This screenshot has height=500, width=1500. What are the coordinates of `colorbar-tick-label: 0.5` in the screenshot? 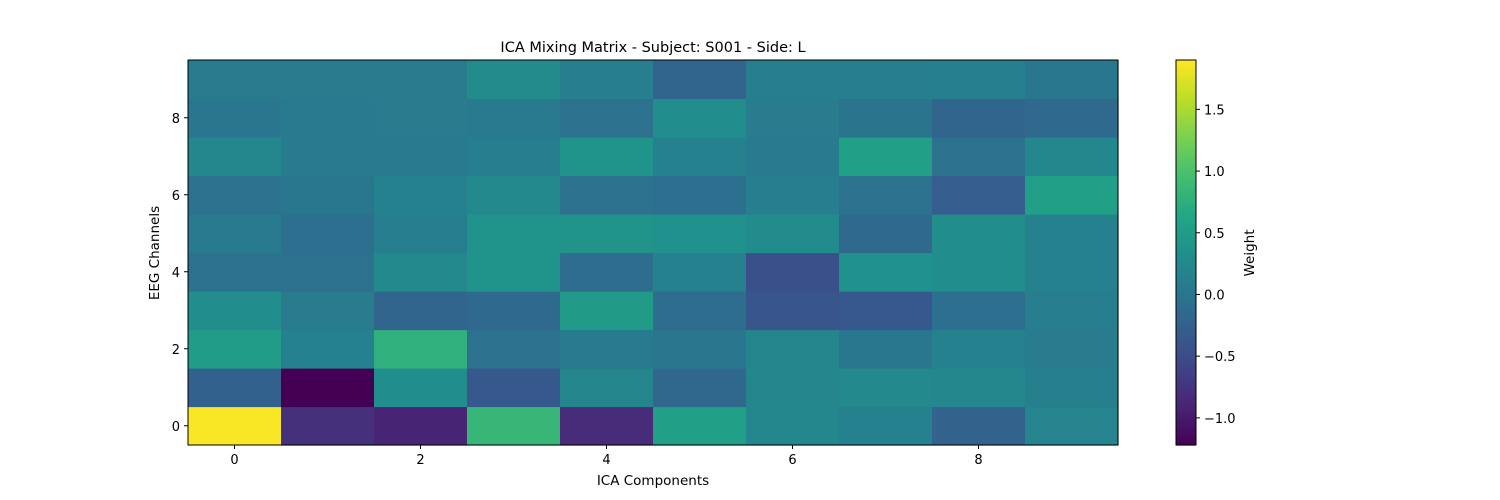 It's located at (1214, 234).